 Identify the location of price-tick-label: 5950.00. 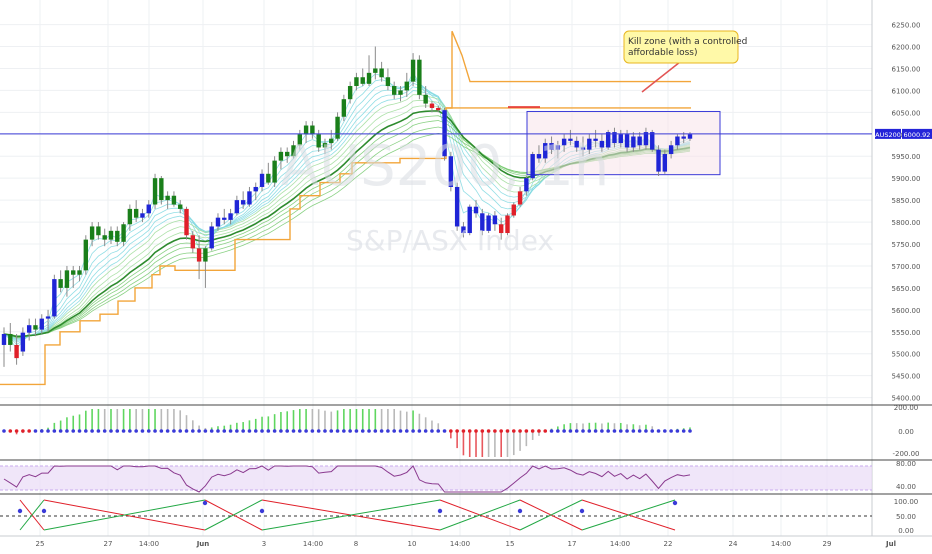
(906, 157).